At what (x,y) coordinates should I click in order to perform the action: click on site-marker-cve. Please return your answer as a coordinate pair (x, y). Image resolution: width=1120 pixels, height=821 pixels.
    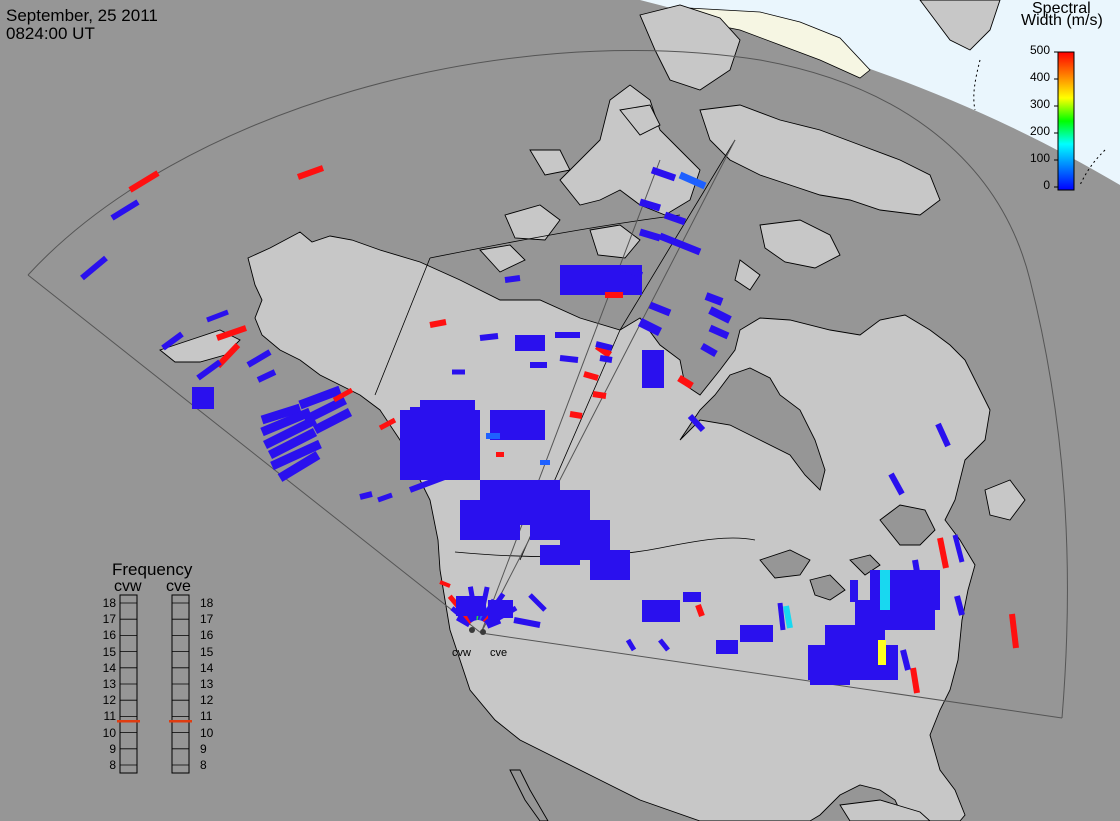
    Looking at the image, I should click on (483, 632).